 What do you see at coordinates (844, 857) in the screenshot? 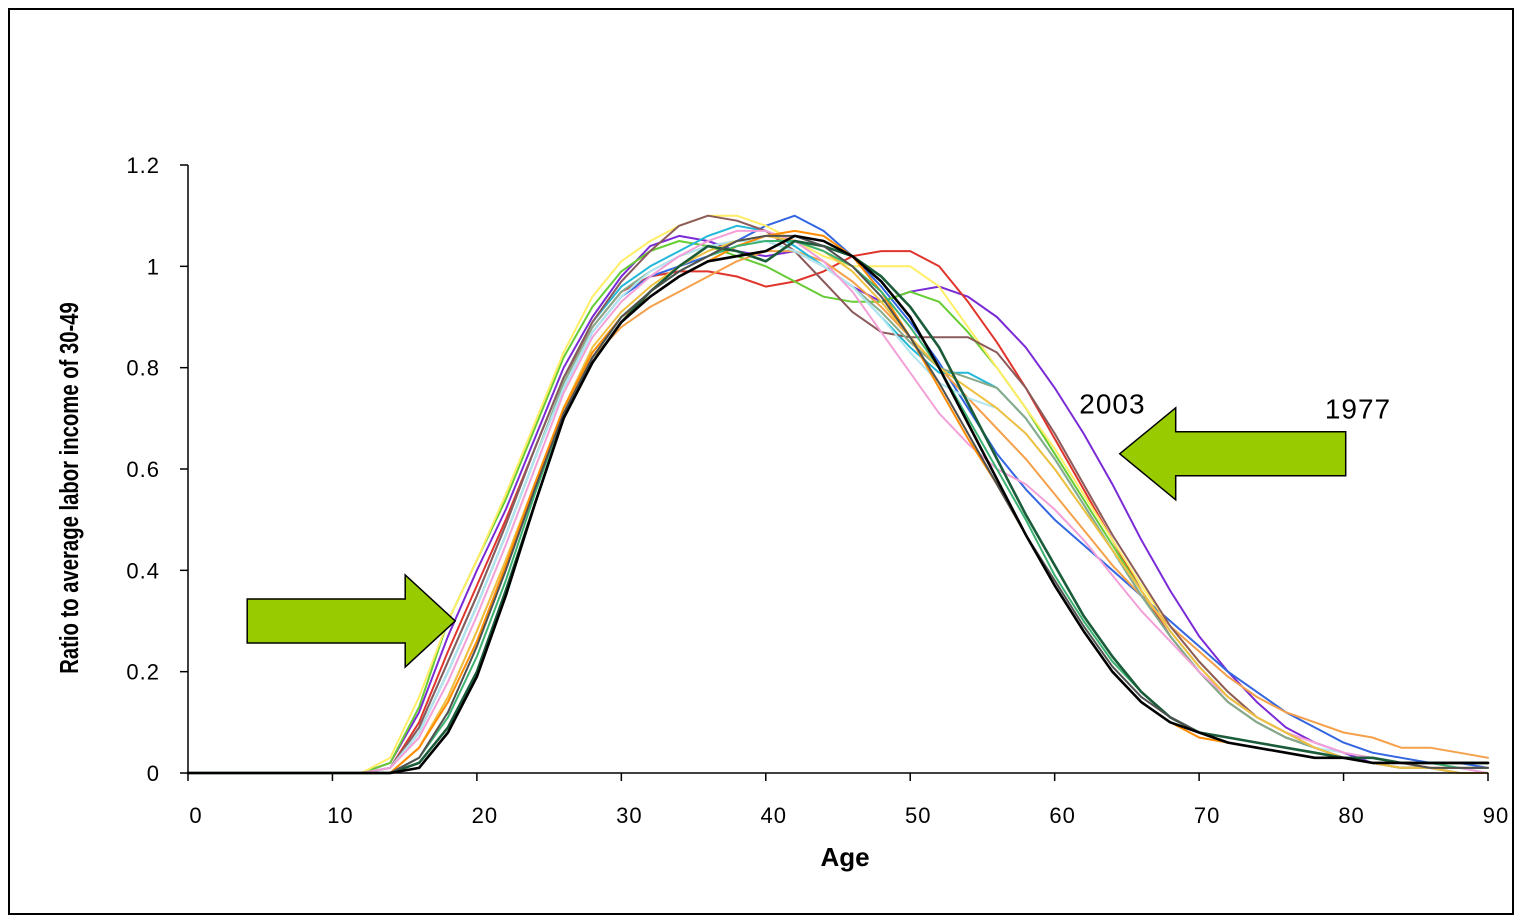
I see `x-axis-title: Age` at bounding box center [844, 857].